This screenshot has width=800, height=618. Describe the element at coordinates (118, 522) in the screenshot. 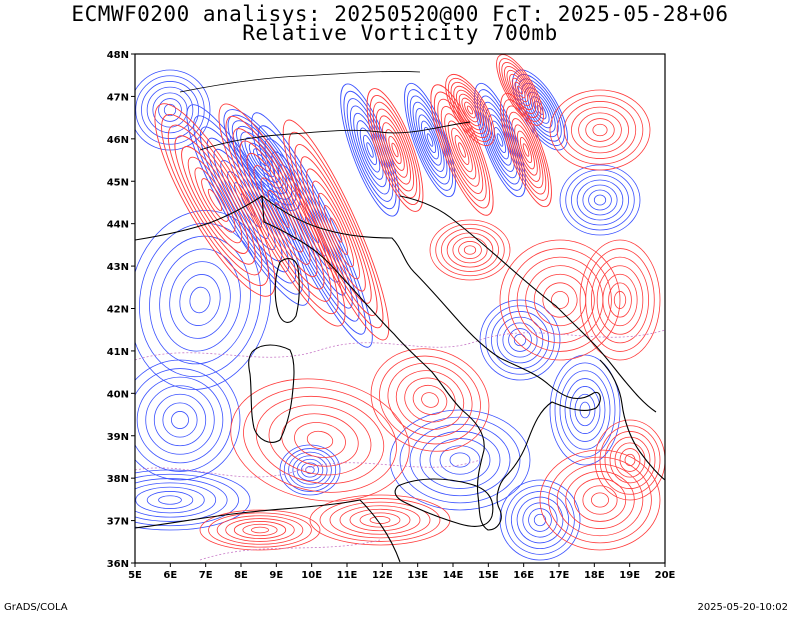

I see `lat-tick-label: 37N` at that location.